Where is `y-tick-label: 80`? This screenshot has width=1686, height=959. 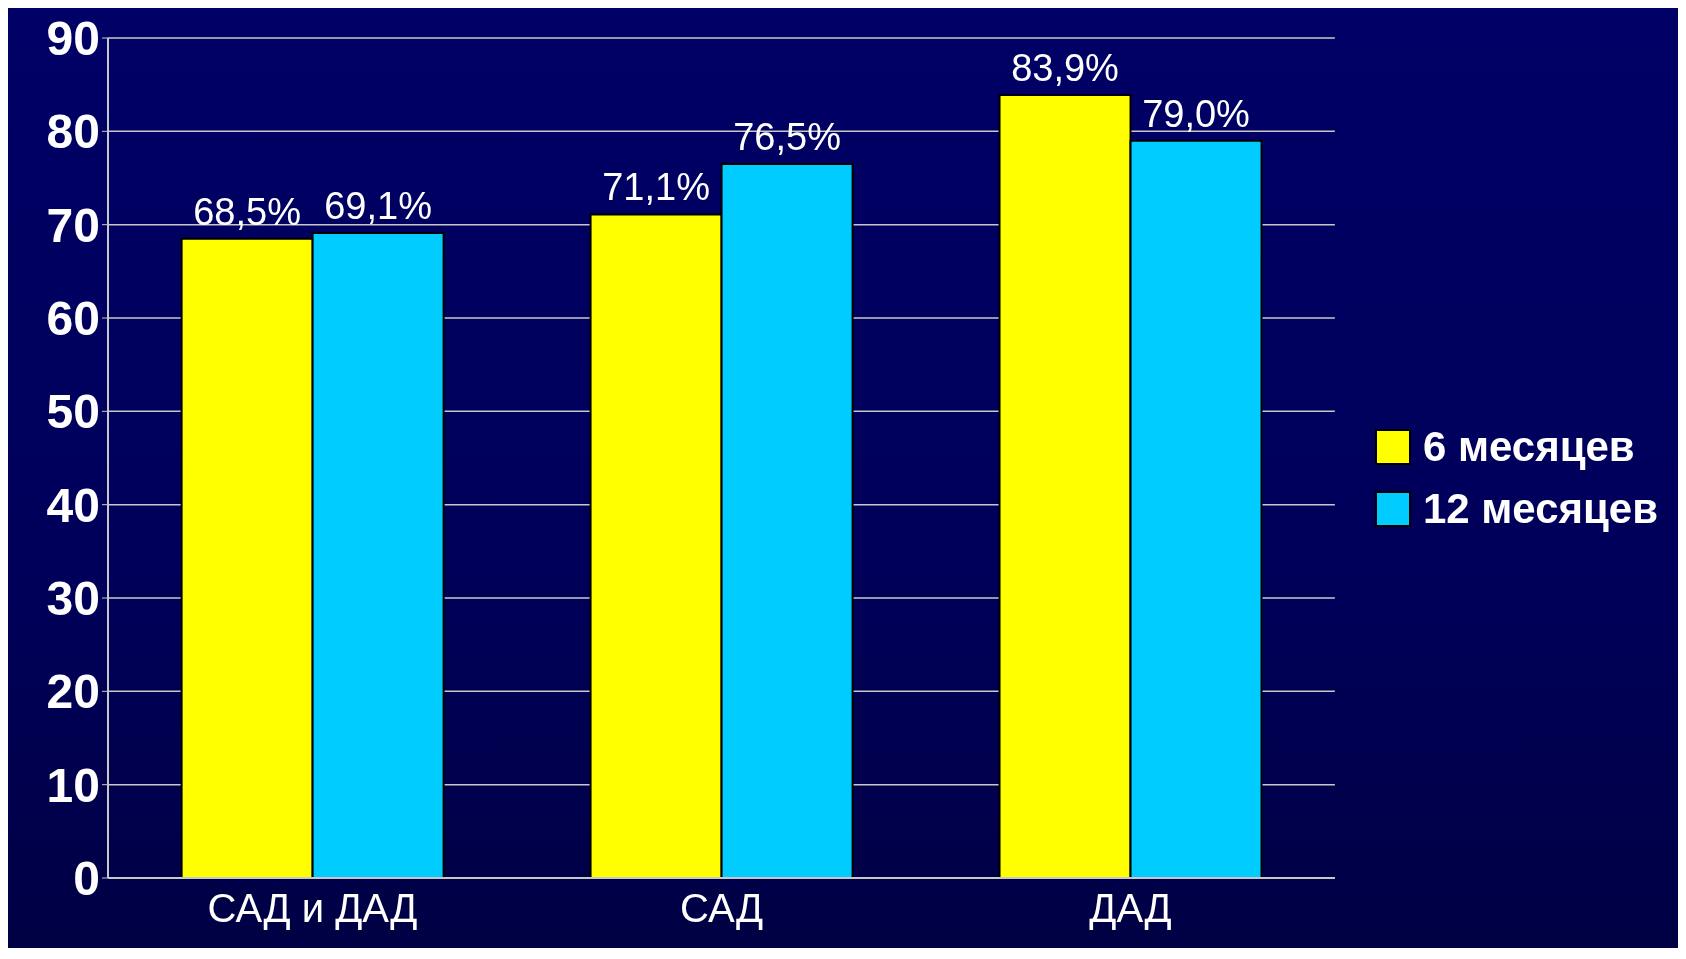
y-tick-label: 80 is located at coordinates (73, 132).